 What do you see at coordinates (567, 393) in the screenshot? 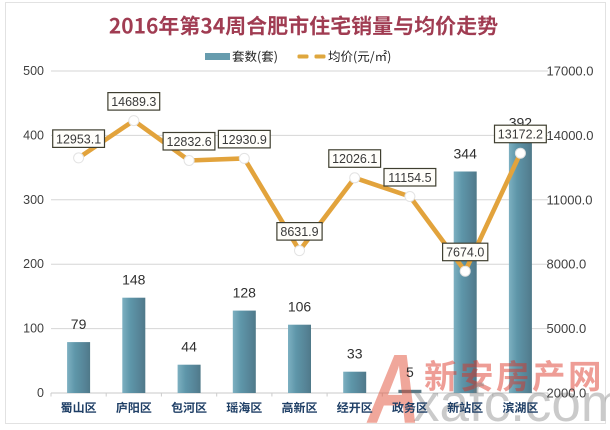
I see `svg-text: 2000.0` at bounding box center [567, 393].